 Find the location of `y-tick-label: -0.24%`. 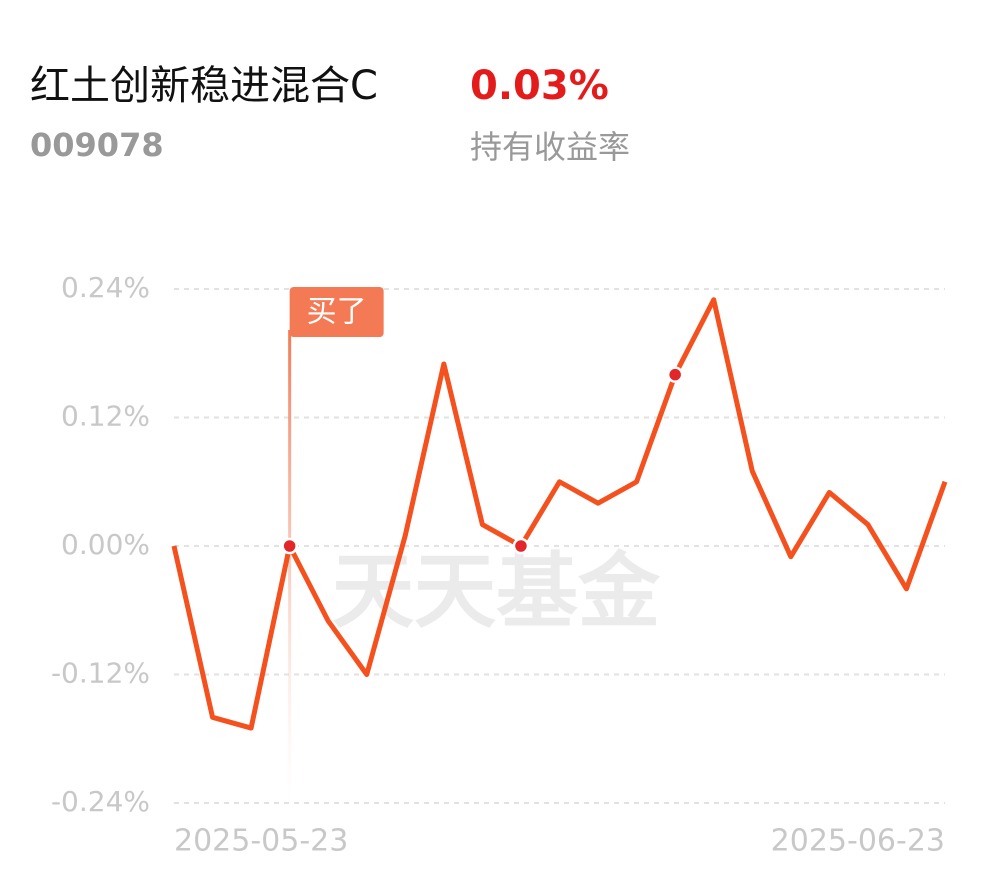

y-tick-label: -0.24% is located at coordinates (100, 801).